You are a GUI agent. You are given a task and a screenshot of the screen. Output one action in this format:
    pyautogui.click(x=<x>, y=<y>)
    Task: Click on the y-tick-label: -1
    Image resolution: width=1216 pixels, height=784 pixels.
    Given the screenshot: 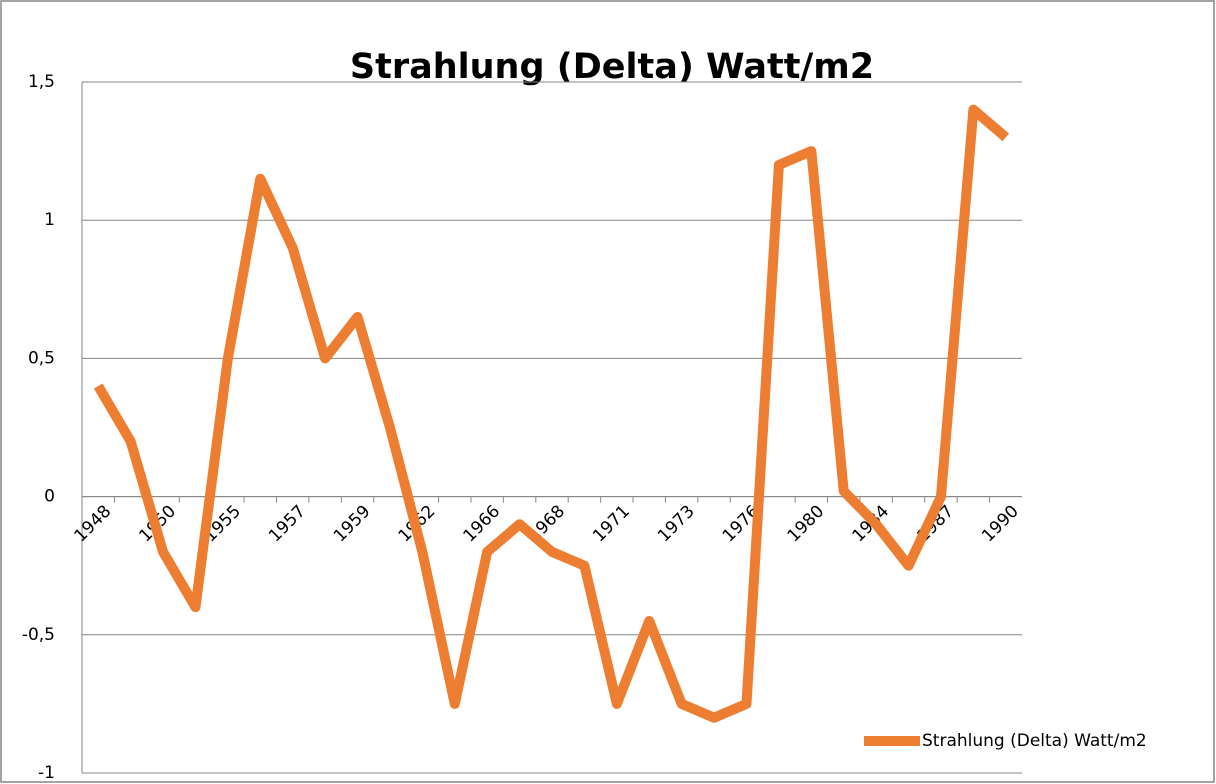 What is the action you would take?
    pyautogui.click(x=46, y=773)
    